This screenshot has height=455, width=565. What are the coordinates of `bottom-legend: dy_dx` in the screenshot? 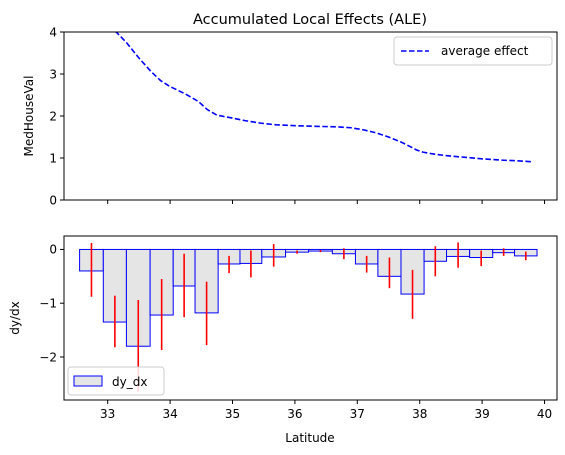 It's located at (116, 381).